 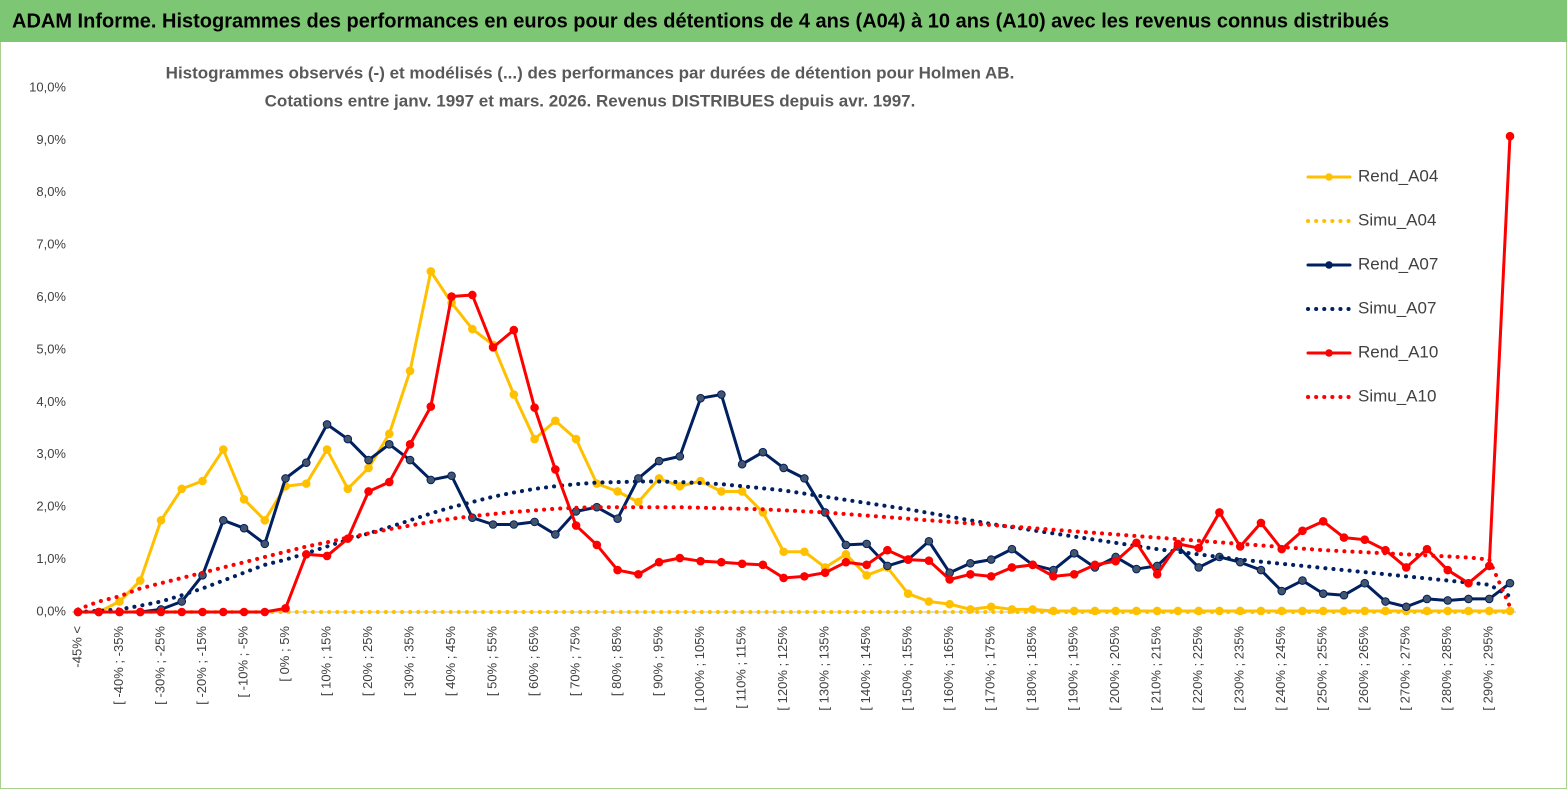 I want to click on x-tick-label: [ 30% ; 35%, so click(x=408, y=661).